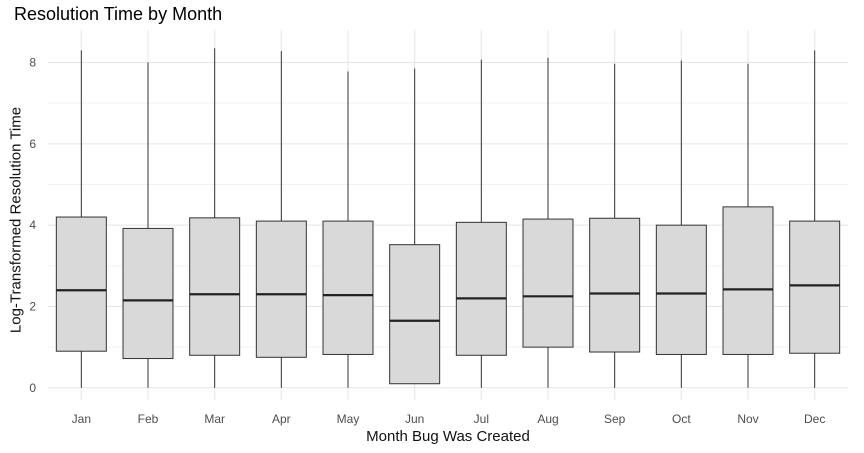 The height and width of the screenshot is (453, 864). I want to click on x-tick-label: Nov, so click(747, 419).